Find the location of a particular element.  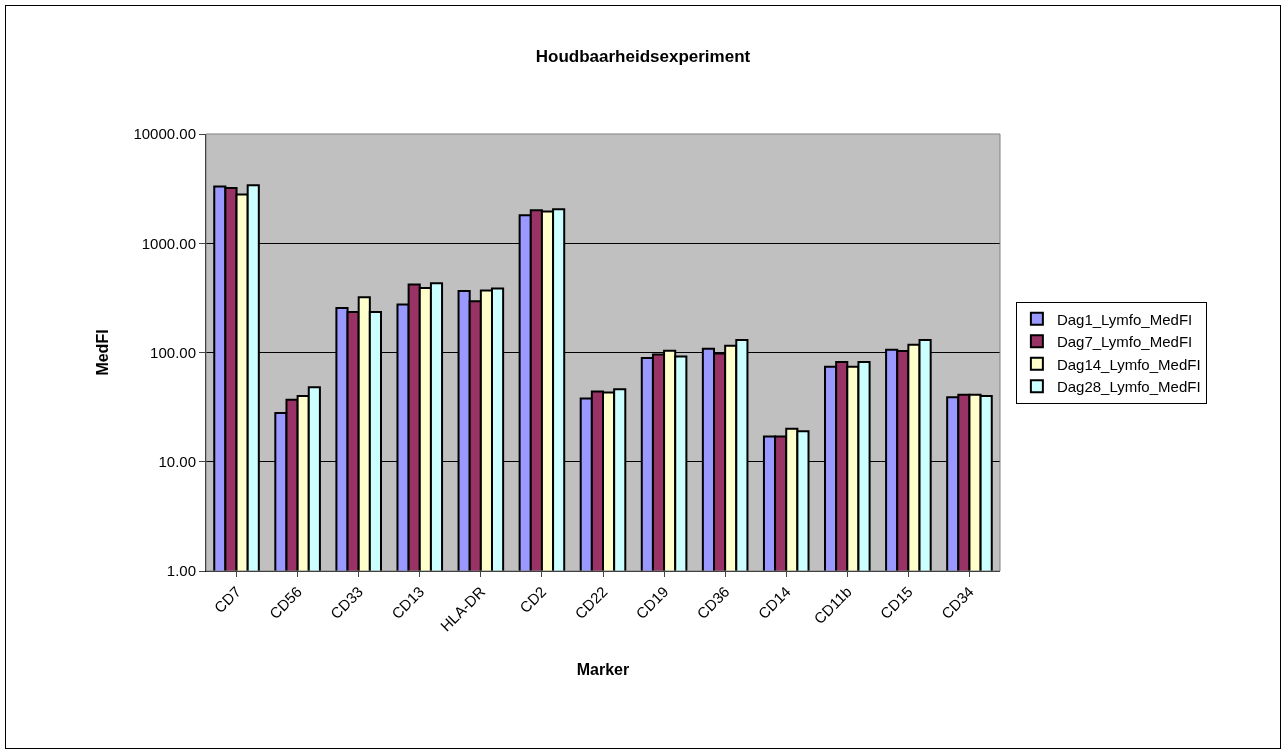

legend-label: Dag1_Lymfo_MedFI is located at coordinates (1124, 319).